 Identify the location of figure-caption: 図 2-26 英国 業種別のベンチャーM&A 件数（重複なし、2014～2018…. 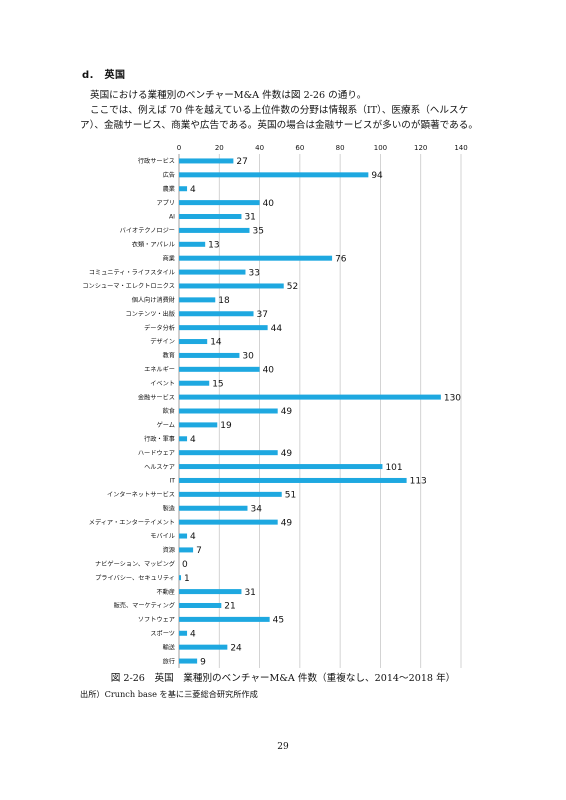
(283, 678).